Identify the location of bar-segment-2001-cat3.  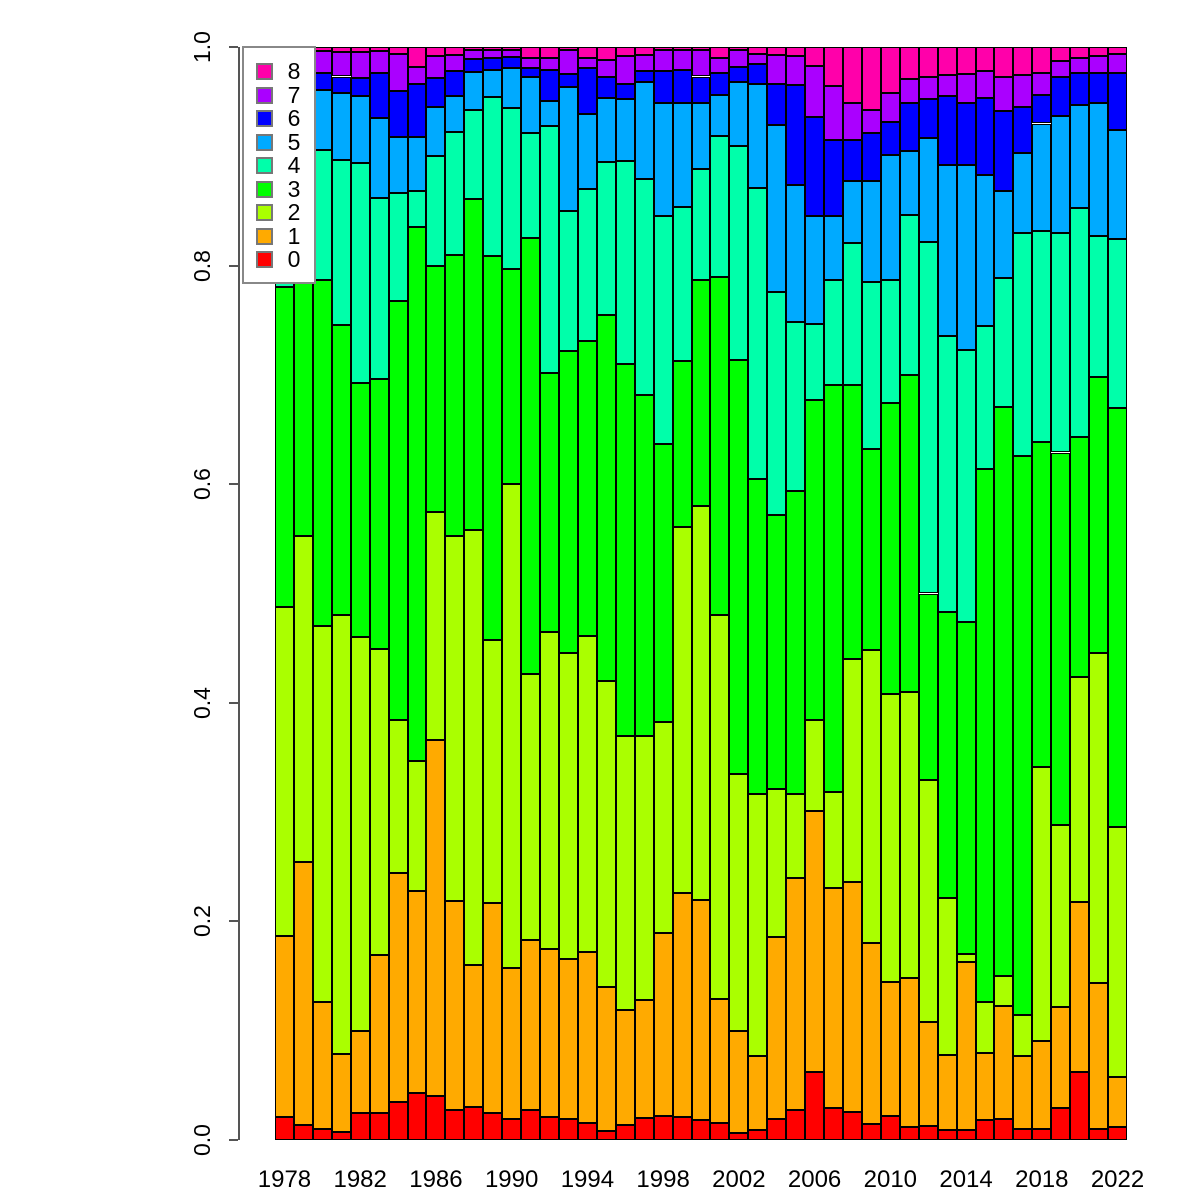
(720, 446).